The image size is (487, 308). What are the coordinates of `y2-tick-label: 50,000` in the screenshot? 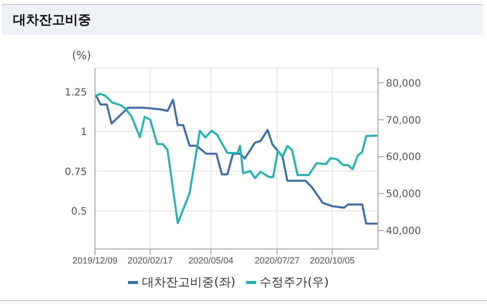 It's located at (403, 194).